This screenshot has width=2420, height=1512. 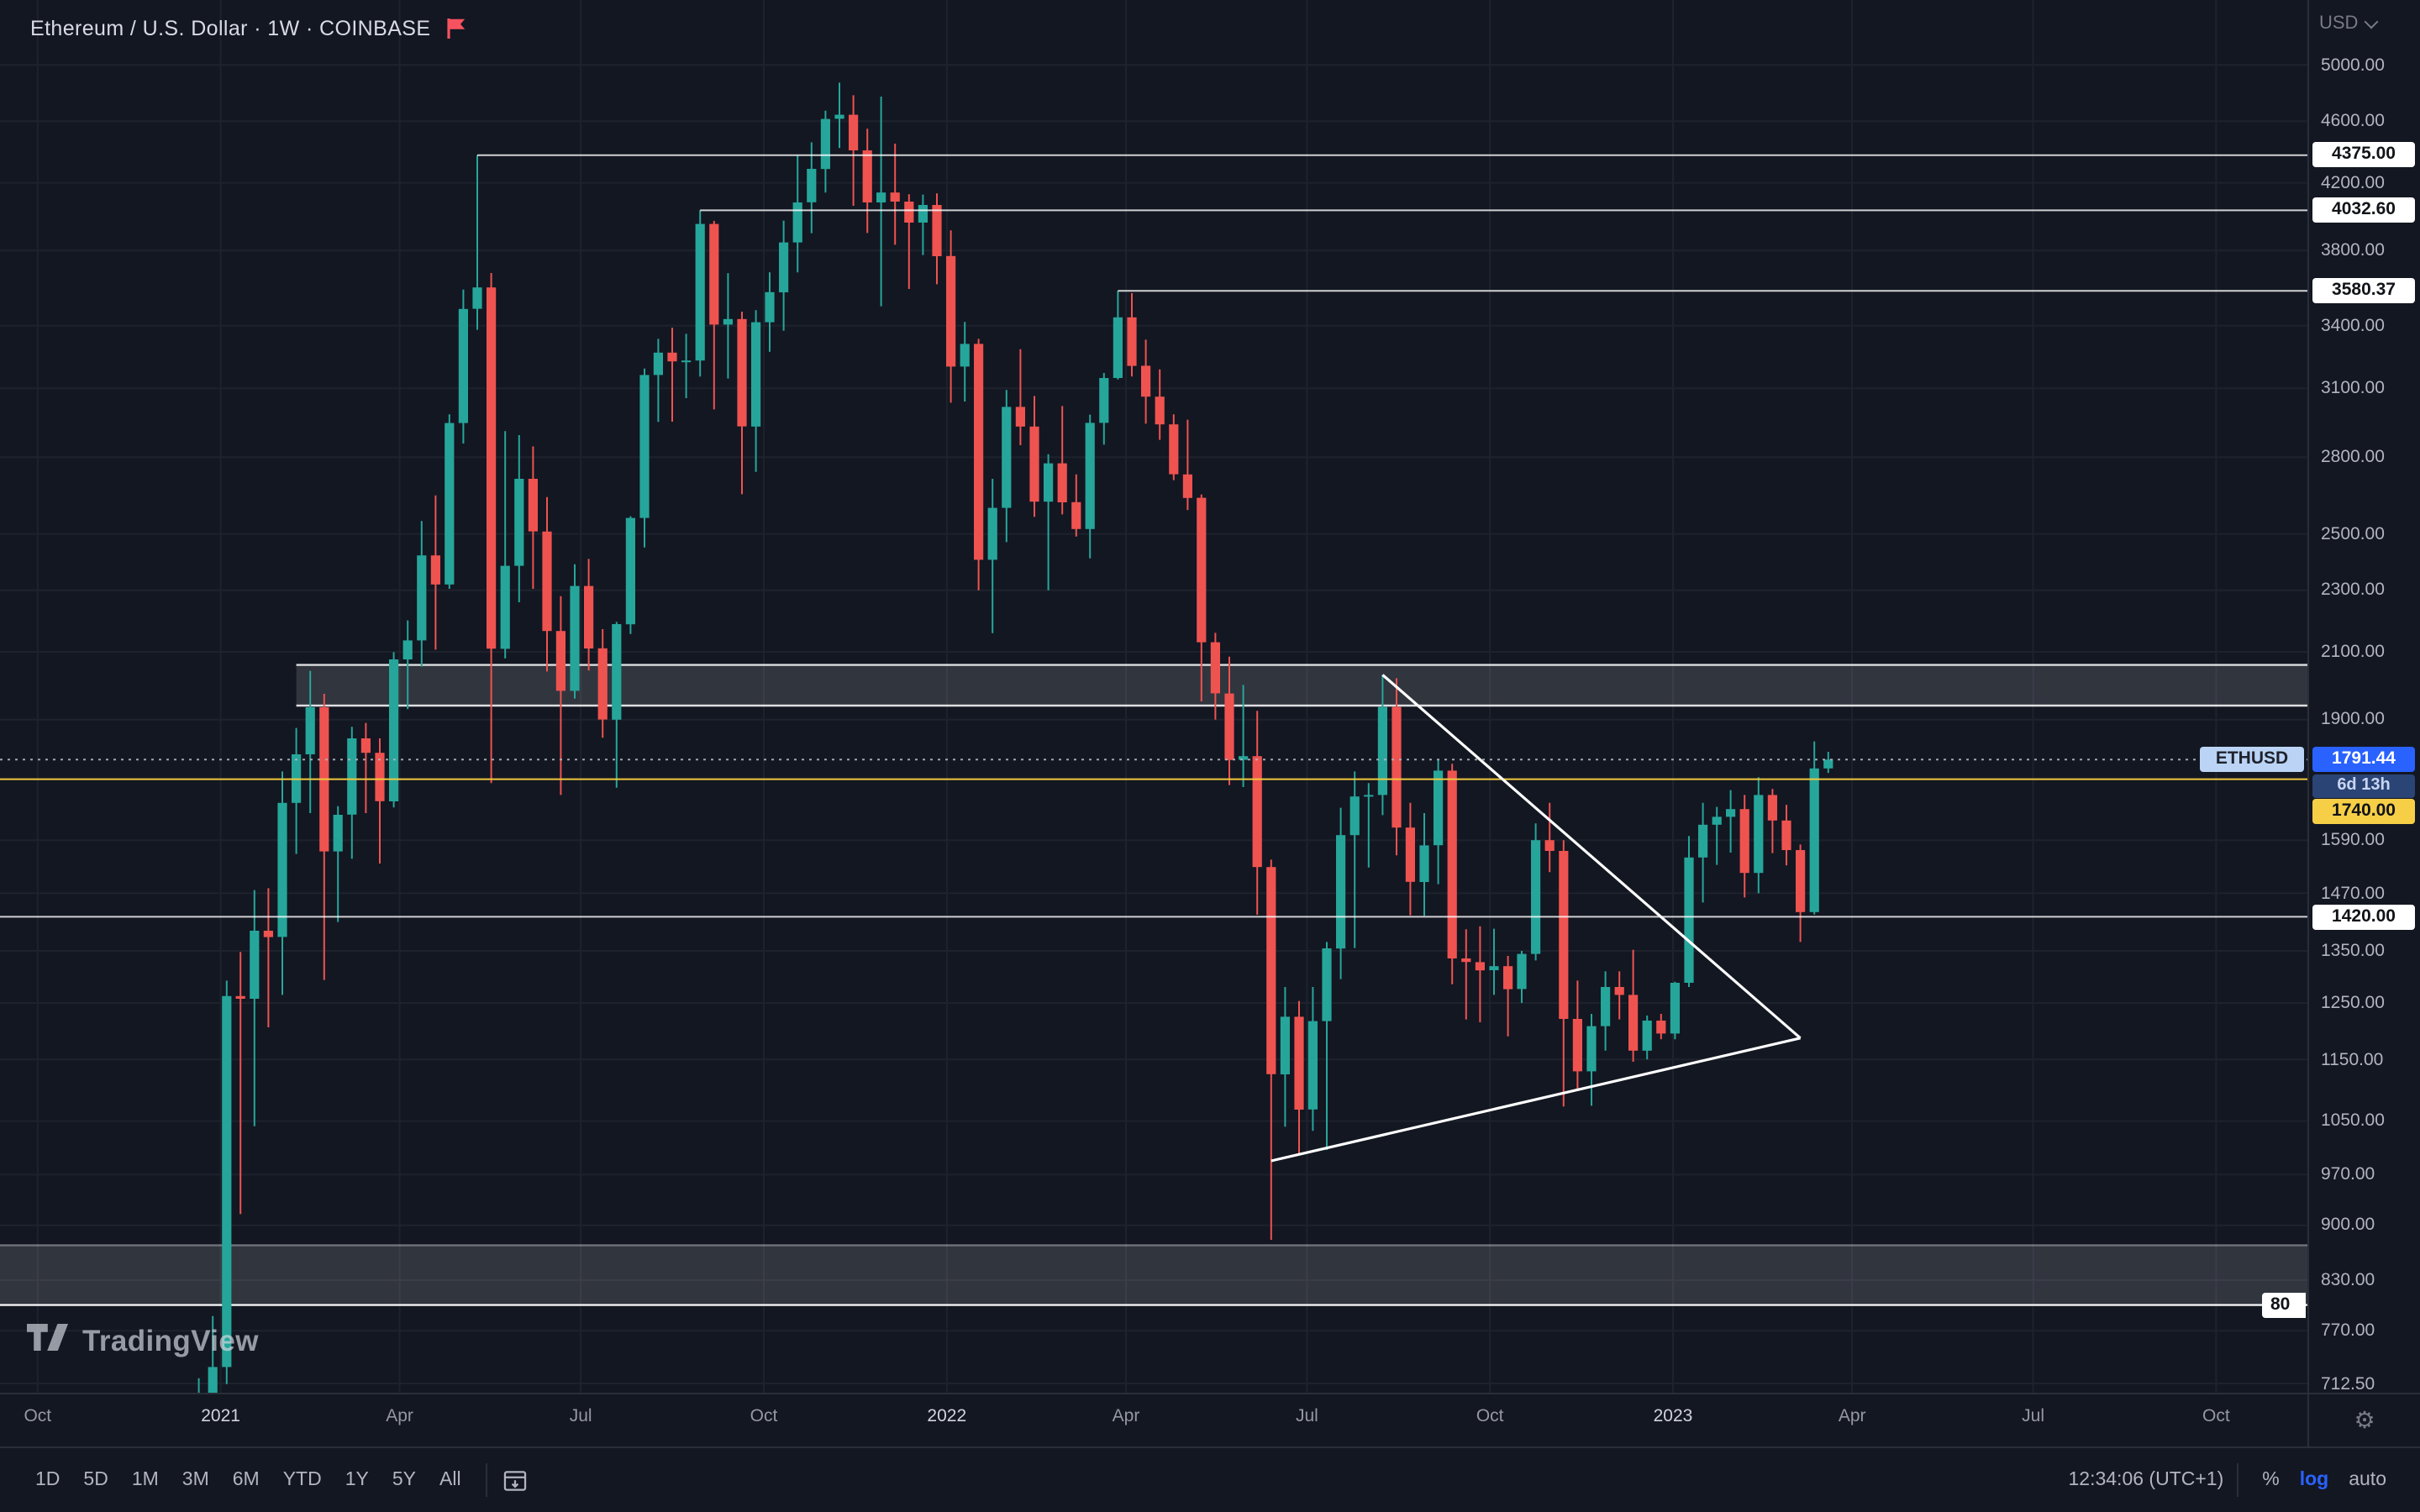 What do you see at coordinates (220, 1416) in the screenshot?
I see `time-tick-year: 2021` at bounding box center [220, 1416].